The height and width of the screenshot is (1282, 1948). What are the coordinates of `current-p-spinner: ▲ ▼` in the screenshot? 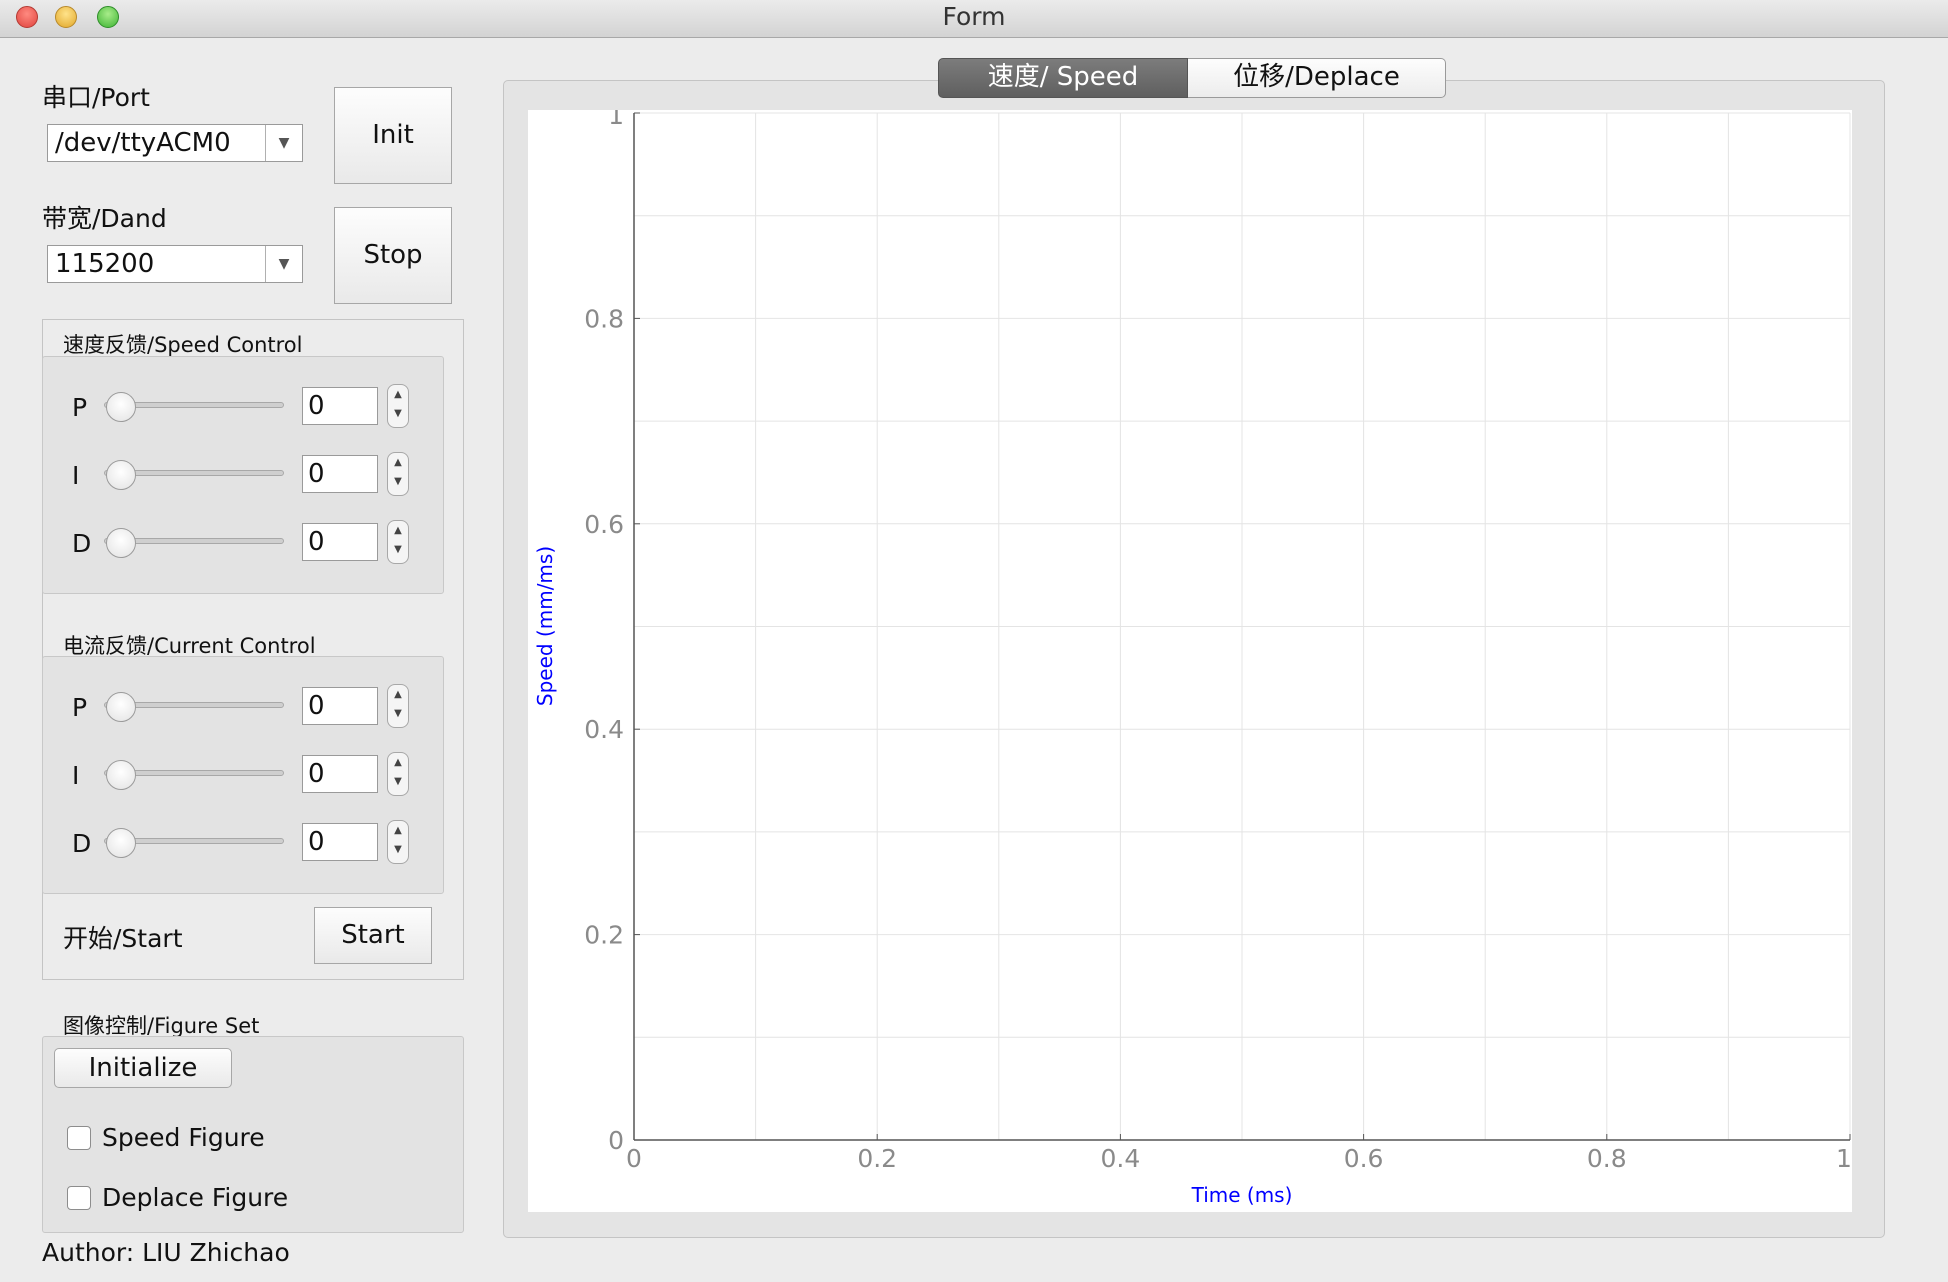 It's located at (398, 706).